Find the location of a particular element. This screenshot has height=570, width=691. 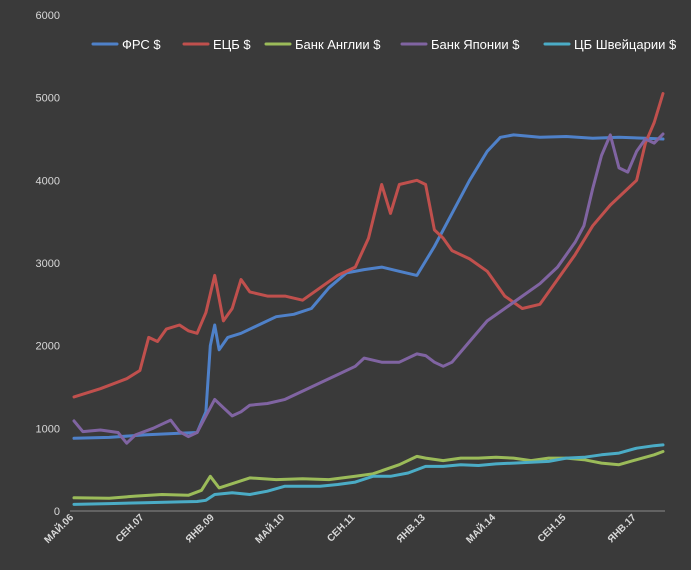

y-tick-label: 1000 is located at coordinates (48, 429).